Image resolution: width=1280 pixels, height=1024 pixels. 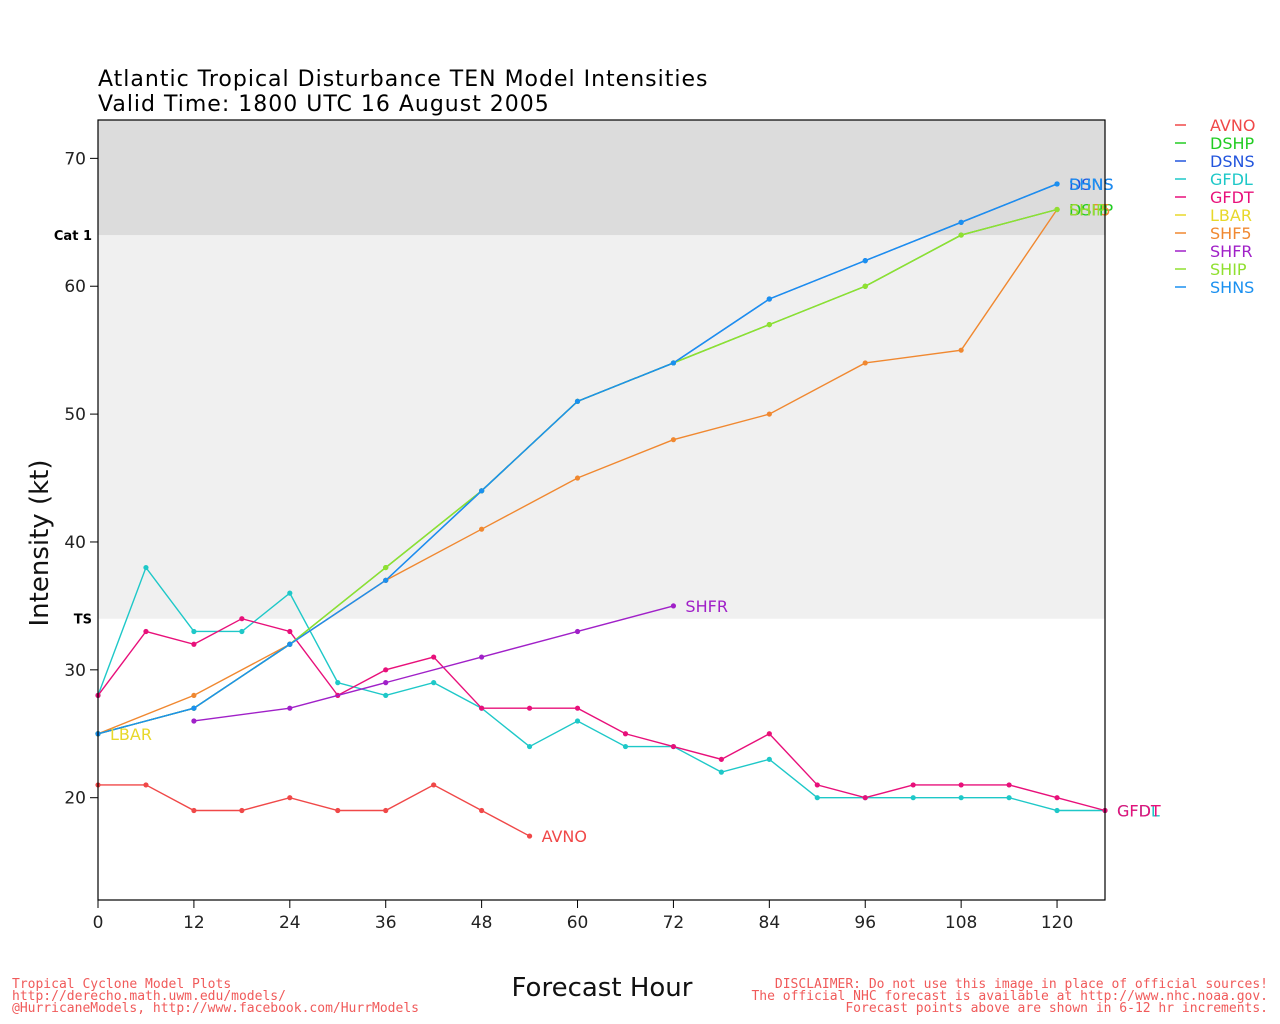 I want to click on x-tick-label: 0, so click(x=98, y=923).